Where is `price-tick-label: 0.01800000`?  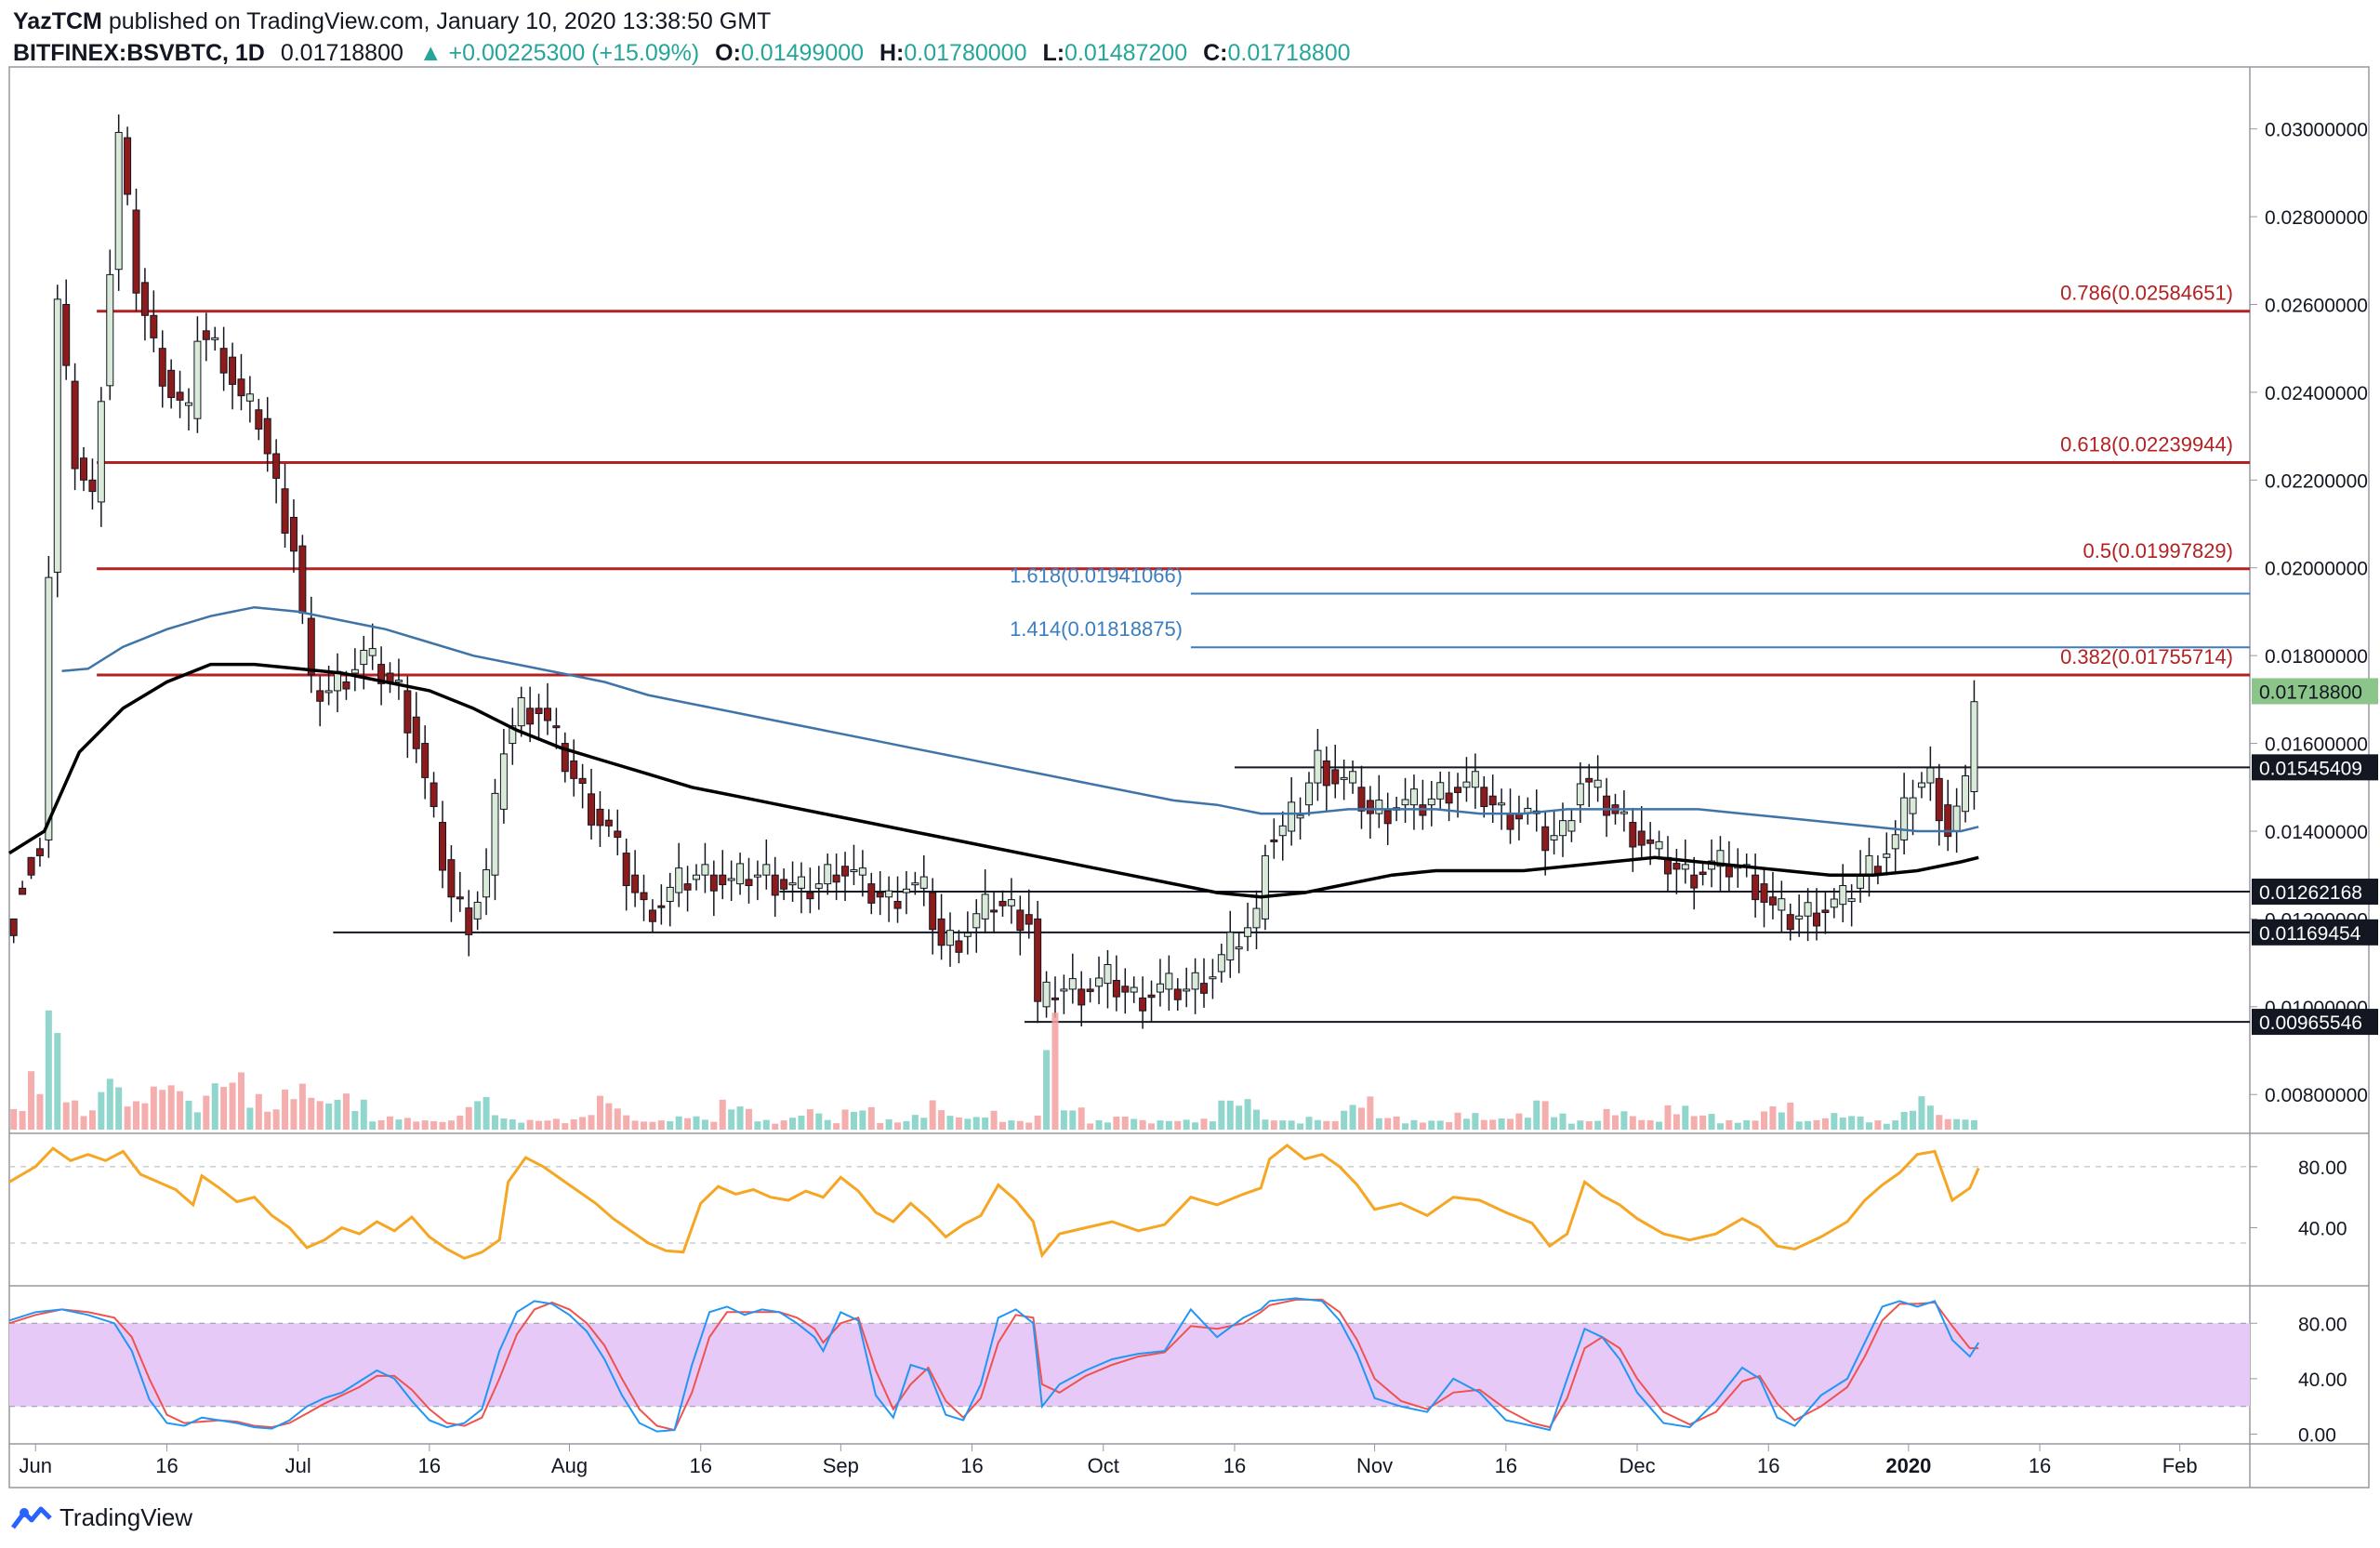 price-tick-label: 0.01800000 is located at coordinates (2316, 657).